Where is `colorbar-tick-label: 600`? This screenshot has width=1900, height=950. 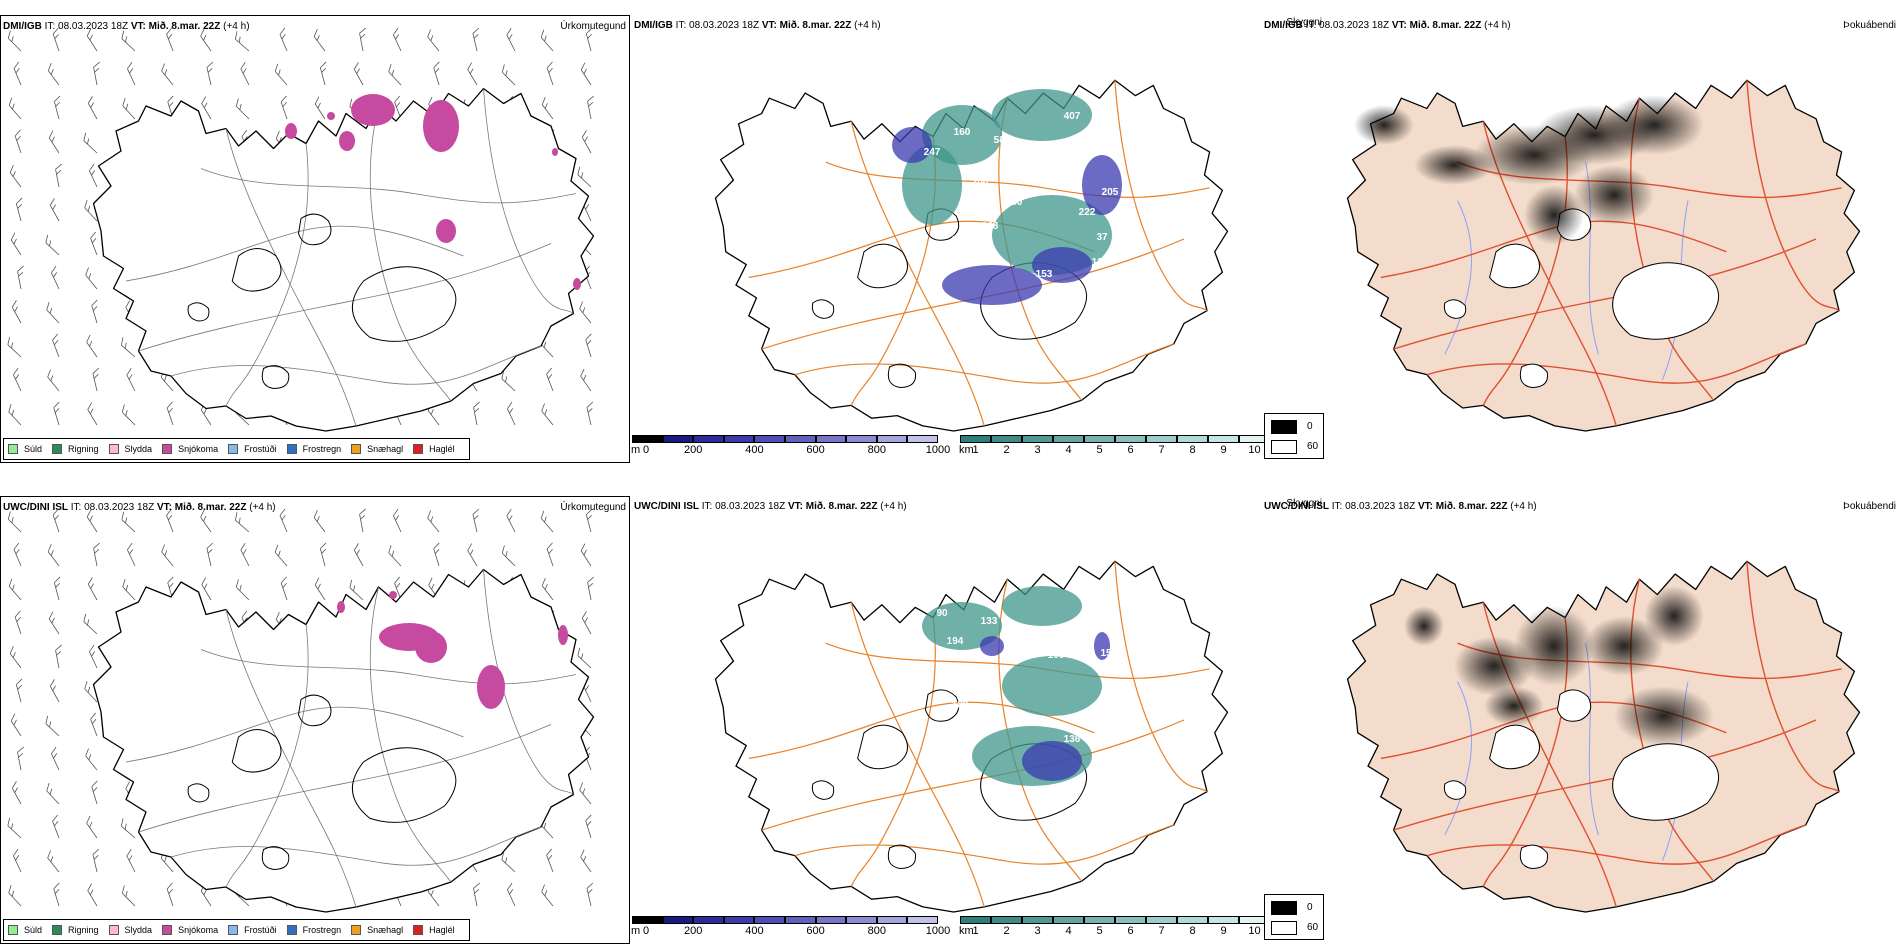 colorbar-tick-label: 600 is located at coordinates (815, 450).